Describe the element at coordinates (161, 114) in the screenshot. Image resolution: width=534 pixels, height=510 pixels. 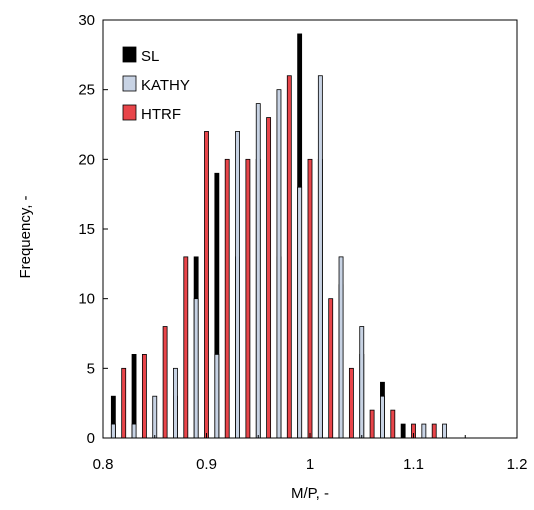
I see `legend-label-htrf: HTRF` at that location.